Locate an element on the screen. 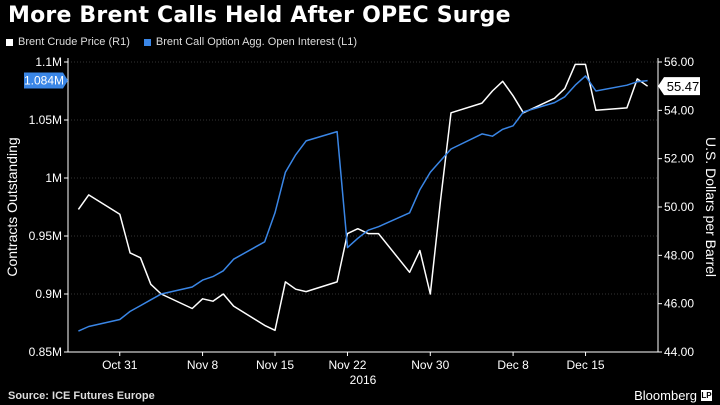 This screenshot has width=720, height=405. y-left-tick-label: 1.05M is located at coordinates (45, 120).